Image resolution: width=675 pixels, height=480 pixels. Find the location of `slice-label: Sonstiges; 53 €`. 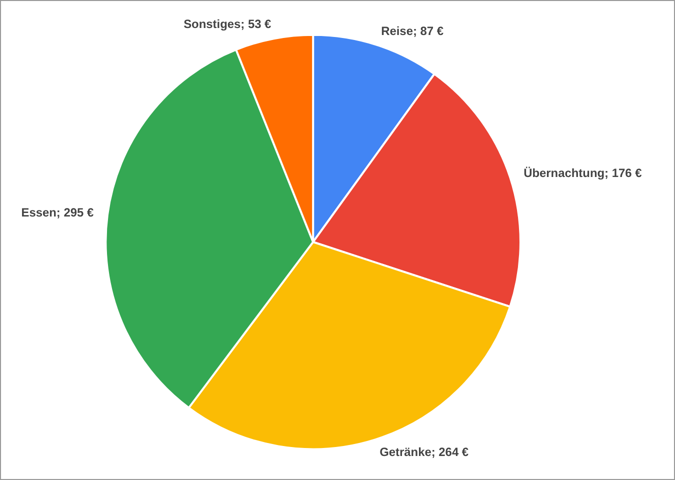

slice-label: Sonstiges; 53 € is located at coordinates (228, 24).